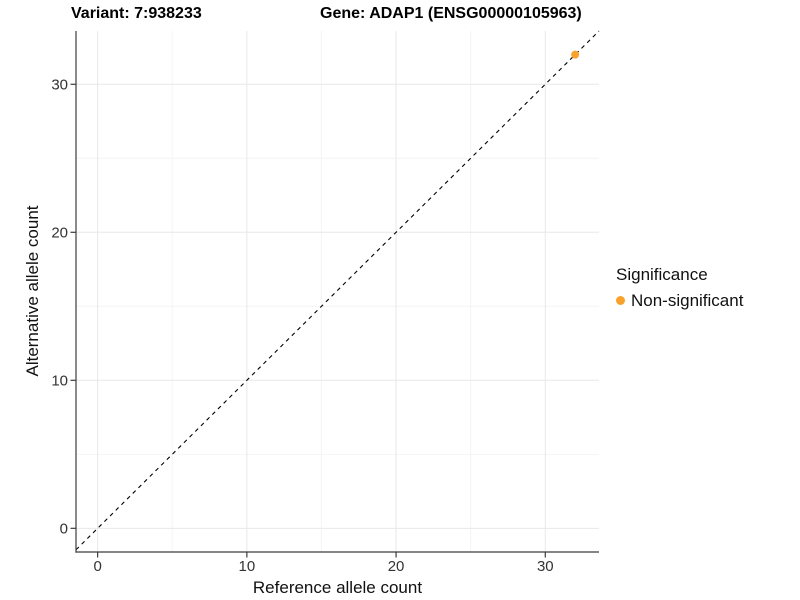  I want to click on legend: Significance Non-significant, so click(679, 287).